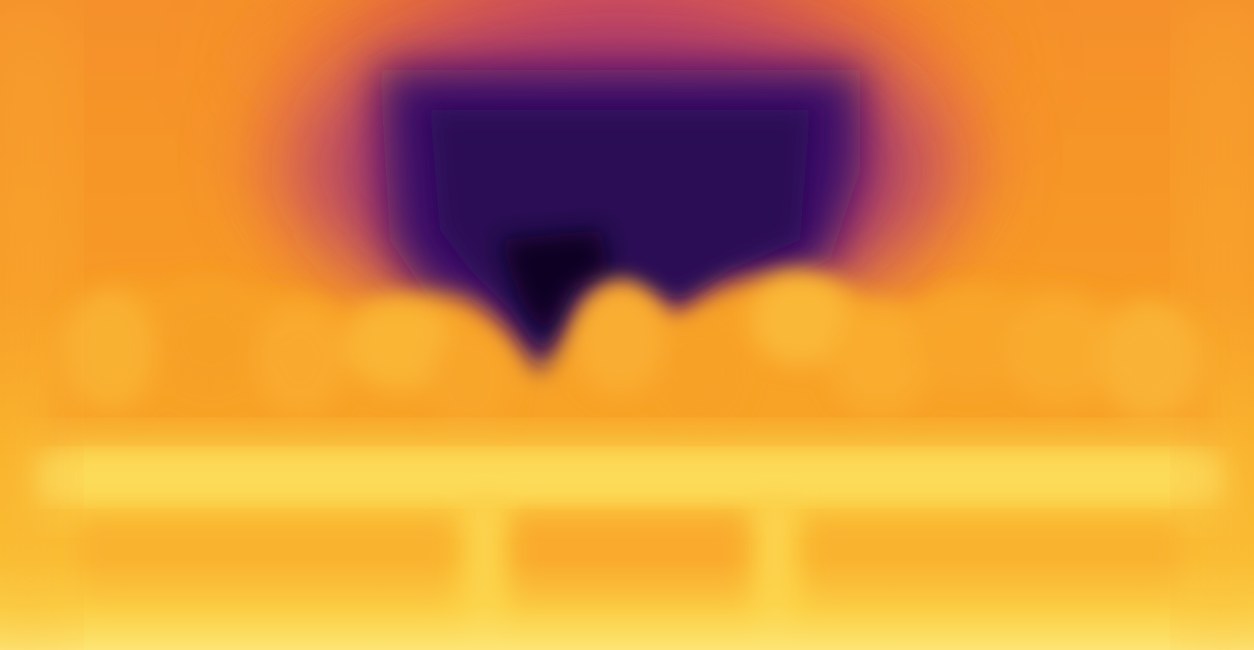  What do you see at coordinates (555, 285) in the screenshot?
I see `farthest-spot` at bounding box center [555, 285].